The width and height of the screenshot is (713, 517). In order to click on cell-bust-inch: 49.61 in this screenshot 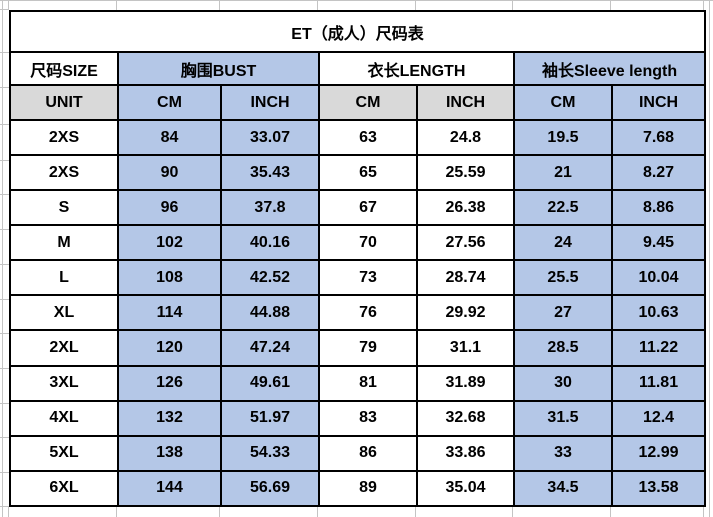, I will do `click(270, 383)`.